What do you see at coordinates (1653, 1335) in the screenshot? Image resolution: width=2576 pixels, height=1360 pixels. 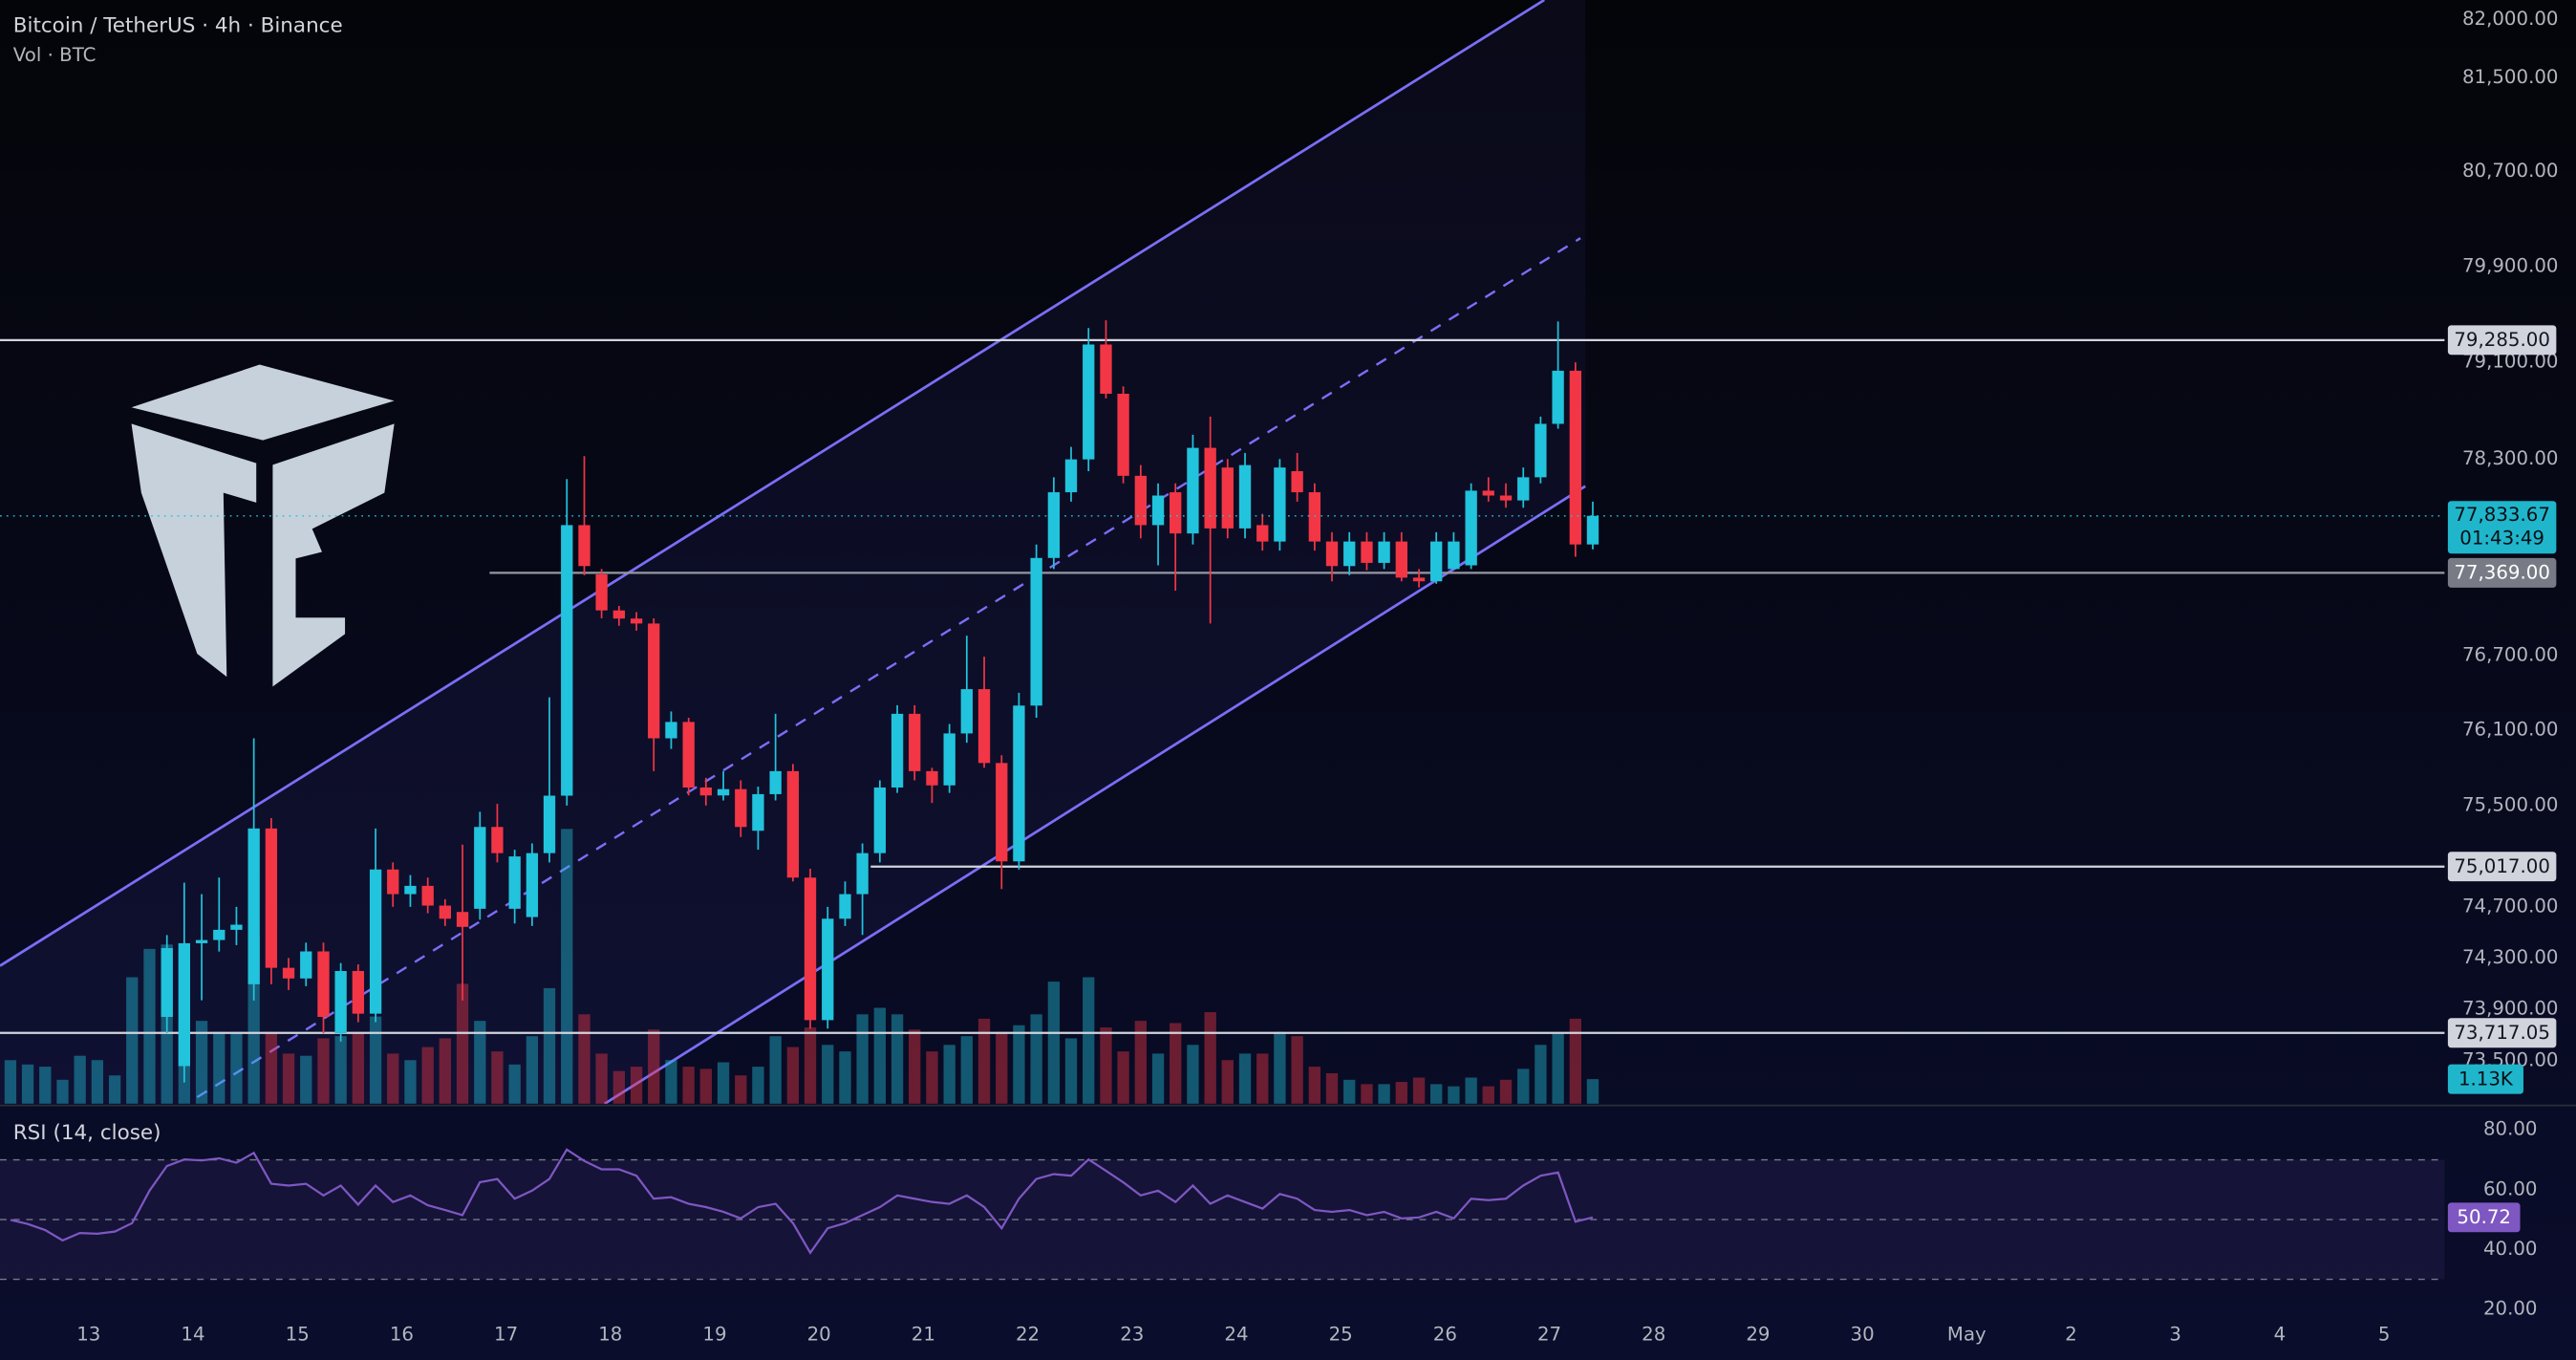 I see `x-tick-label: 28` at bounding box center [1653, 1335].